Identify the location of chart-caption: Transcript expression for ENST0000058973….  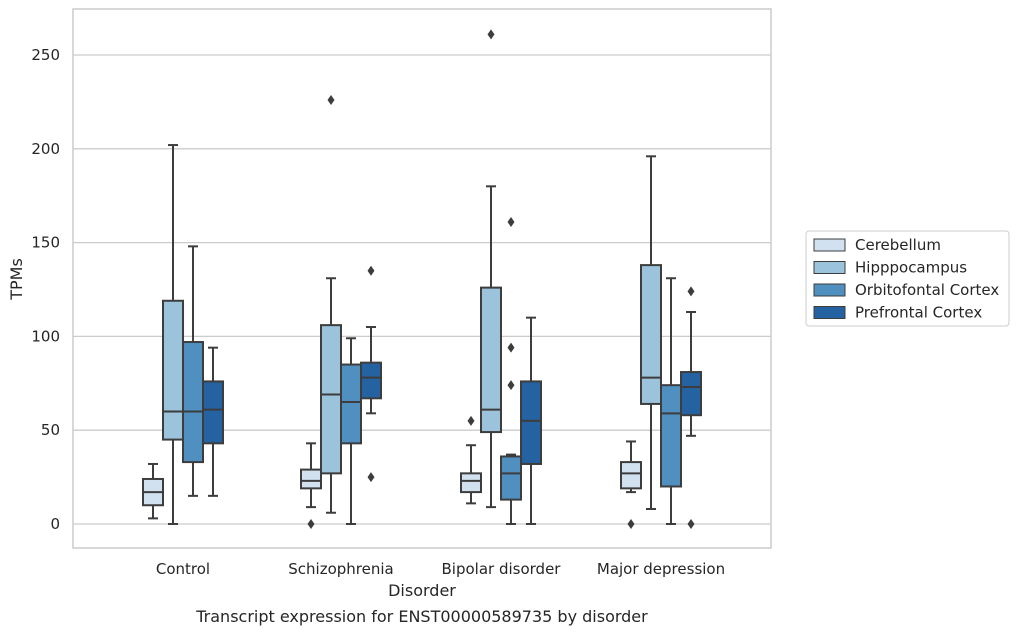
(421, 616).